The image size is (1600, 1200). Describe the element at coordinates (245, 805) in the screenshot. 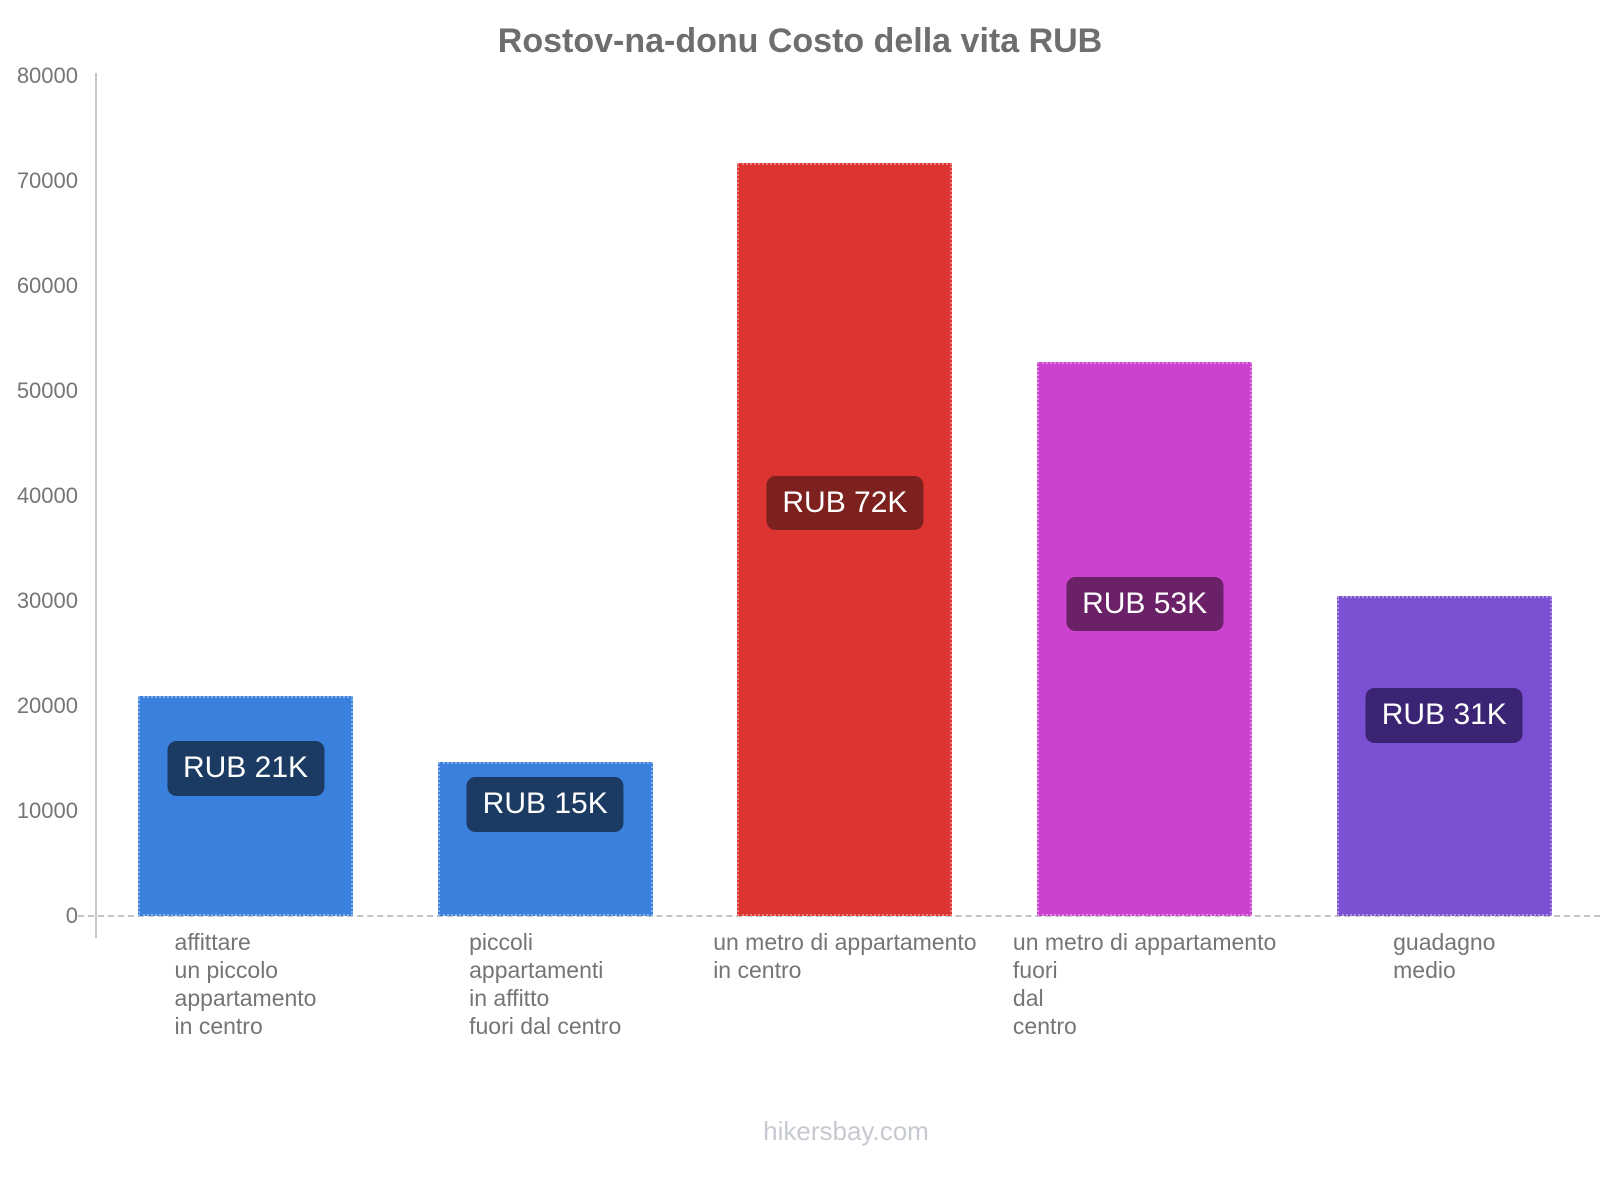

I see `bar: RUB 21K` at that location.